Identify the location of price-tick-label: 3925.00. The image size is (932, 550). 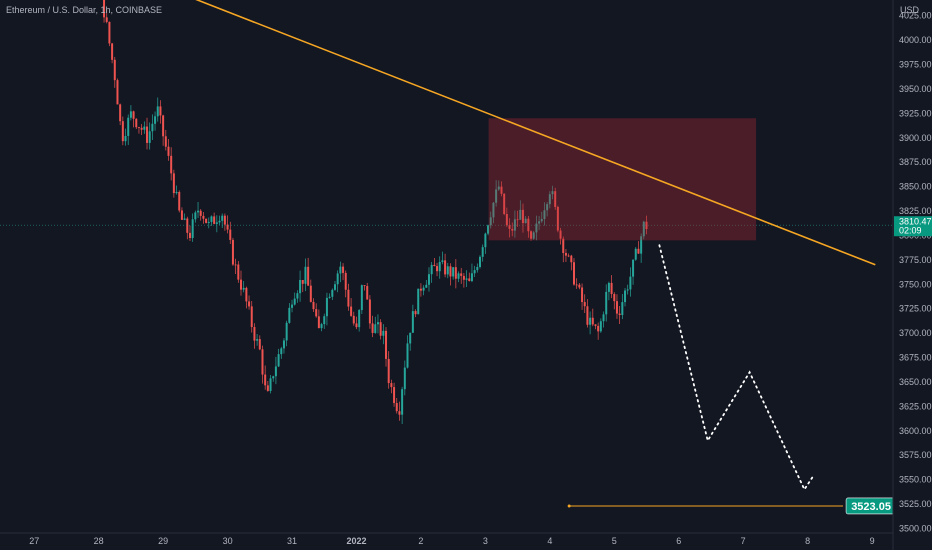
(915, 113).